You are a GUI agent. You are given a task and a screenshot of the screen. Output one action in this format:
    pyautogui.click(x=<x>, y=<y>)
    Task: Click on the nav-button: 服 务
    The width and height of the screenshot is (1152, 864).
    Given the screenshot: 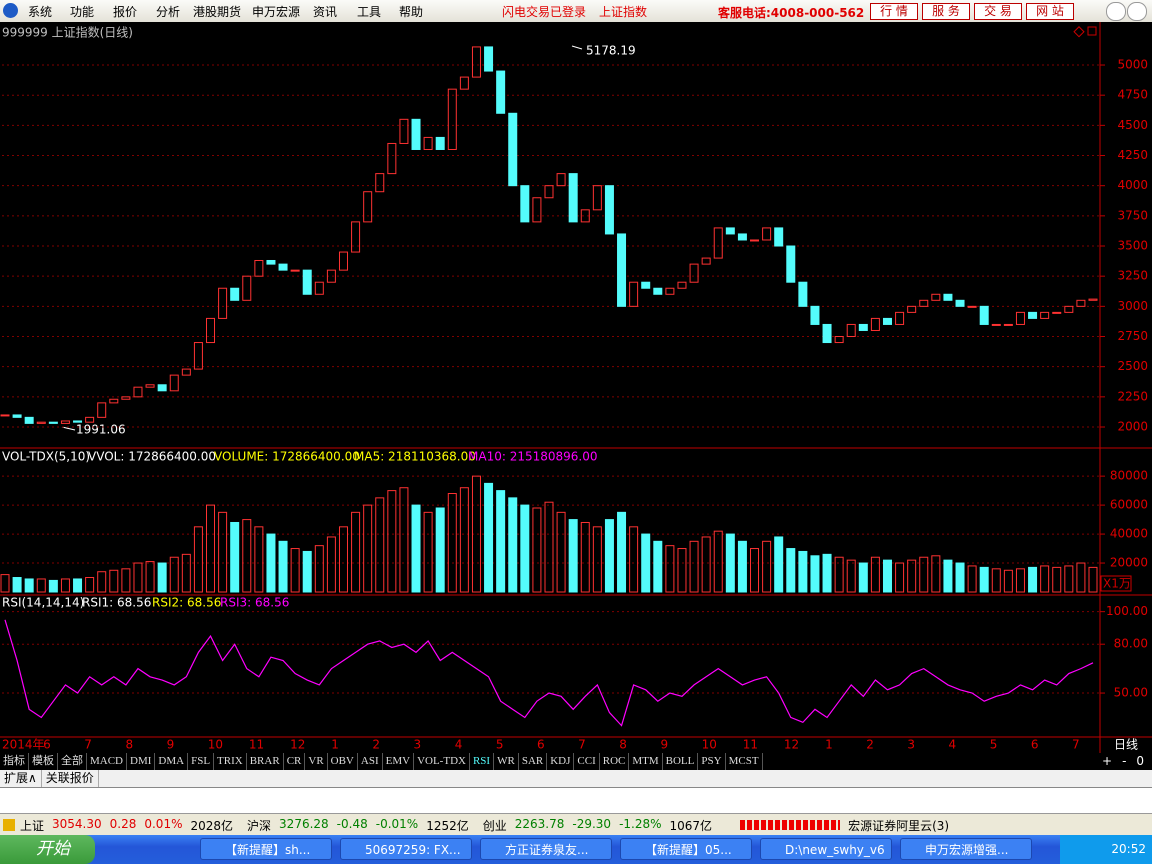 What is the action you would take?
    pyautogui.click(x=946, y=11)
    